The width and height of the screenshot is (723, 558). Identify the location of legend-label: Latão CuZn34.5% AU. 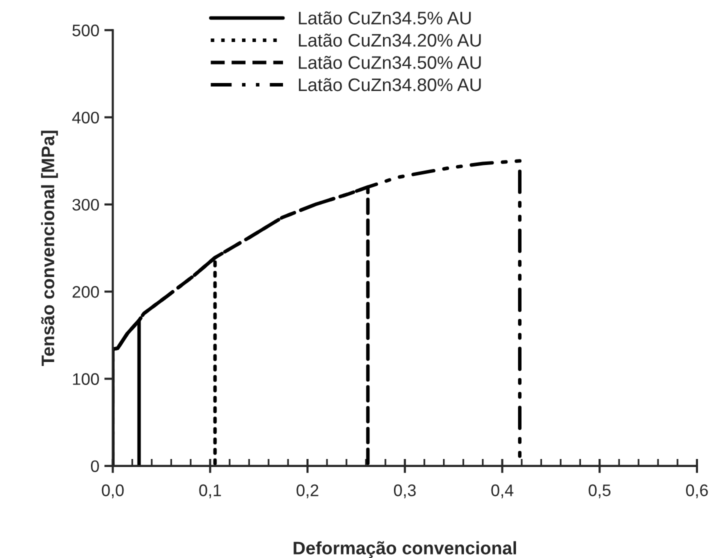
(384, 17).